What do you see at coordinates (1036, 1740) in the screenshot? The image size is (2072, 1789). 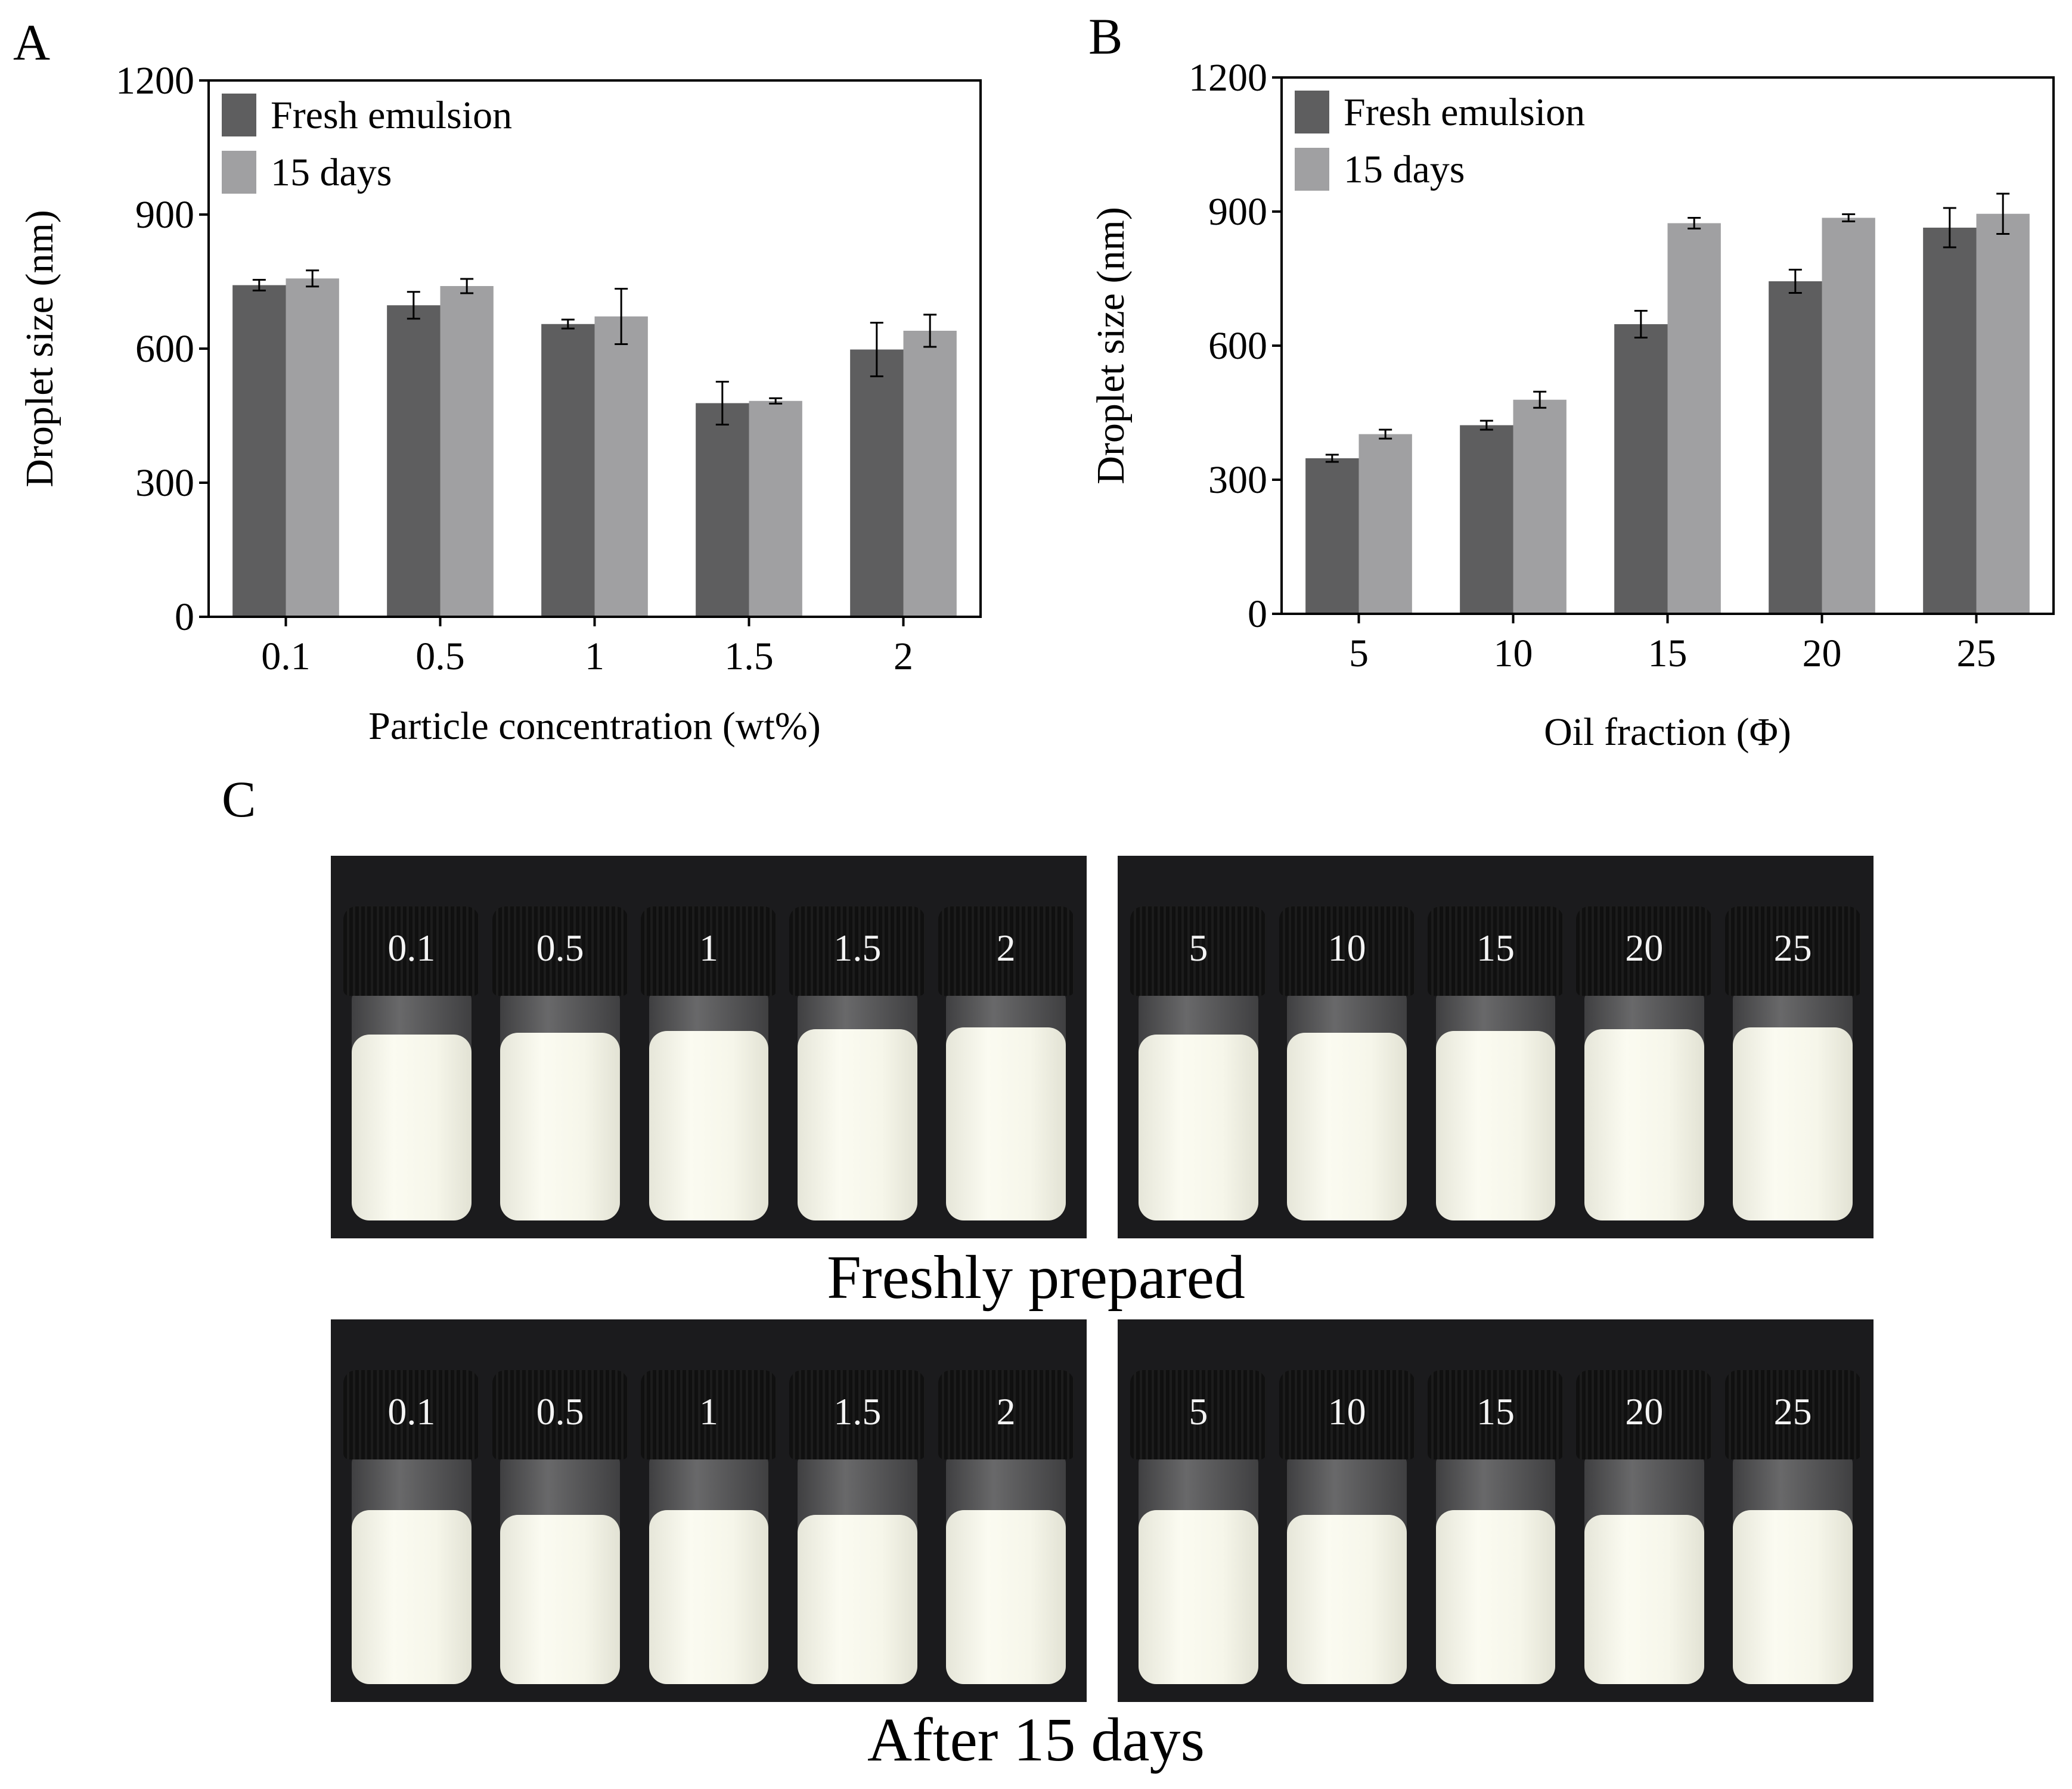 I see `caption-after-15-days: After 15 days` at bounding box center [1036, 1740].